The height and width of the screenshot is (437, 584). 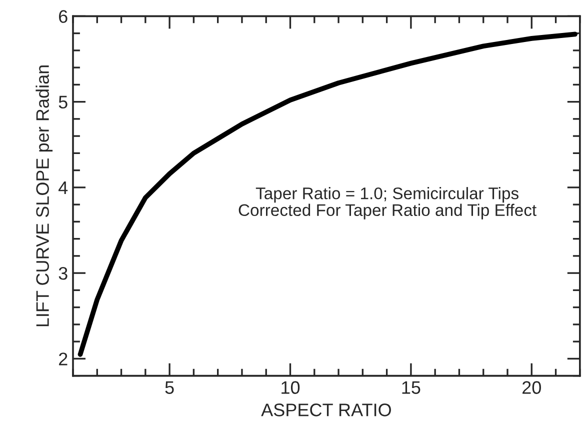 What do you see at coordinates (63, 16) in the screenshot?
I see `y-tick-label: 6` at bounding box center [63, 16].